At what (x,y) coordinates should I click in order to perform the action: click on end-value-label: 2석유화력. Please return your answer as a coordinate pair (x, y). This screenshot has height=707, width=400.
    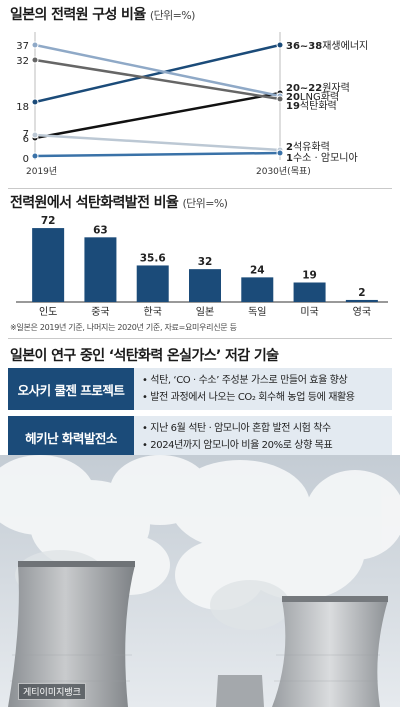
    Looking at the image, I should click on (308, 147).